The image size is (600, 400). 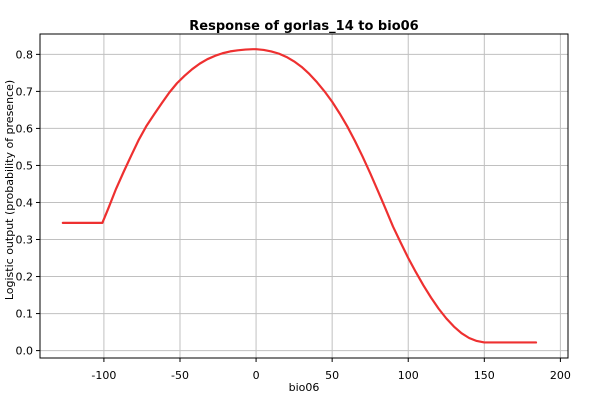 What do you see at coordinates (408, 375) in the screenshot?
I see `x-tick-label: 100` at bounding box center [408, 375].